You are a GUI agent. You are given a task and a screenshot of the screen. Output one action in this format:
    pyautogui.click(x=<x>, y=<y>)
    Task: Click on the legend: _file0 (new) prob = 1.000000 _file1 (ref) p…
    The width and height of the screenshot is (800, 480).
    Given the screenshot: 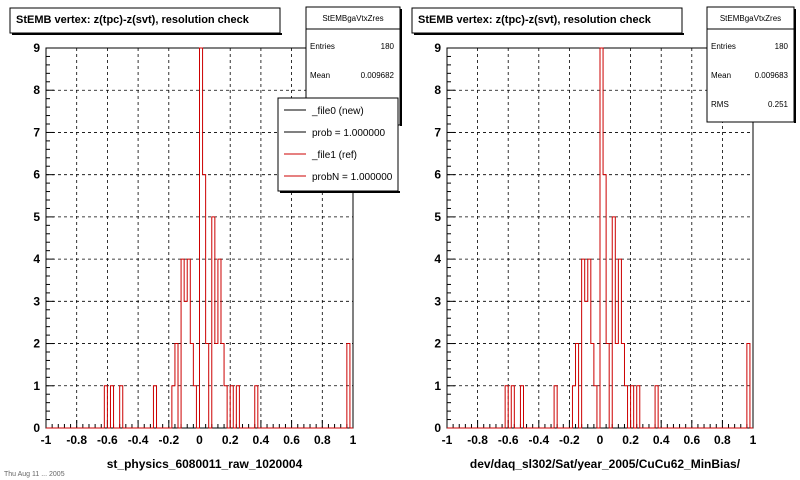 What is the action you would take?
    pyautogui.click(x=338, y=145)
    